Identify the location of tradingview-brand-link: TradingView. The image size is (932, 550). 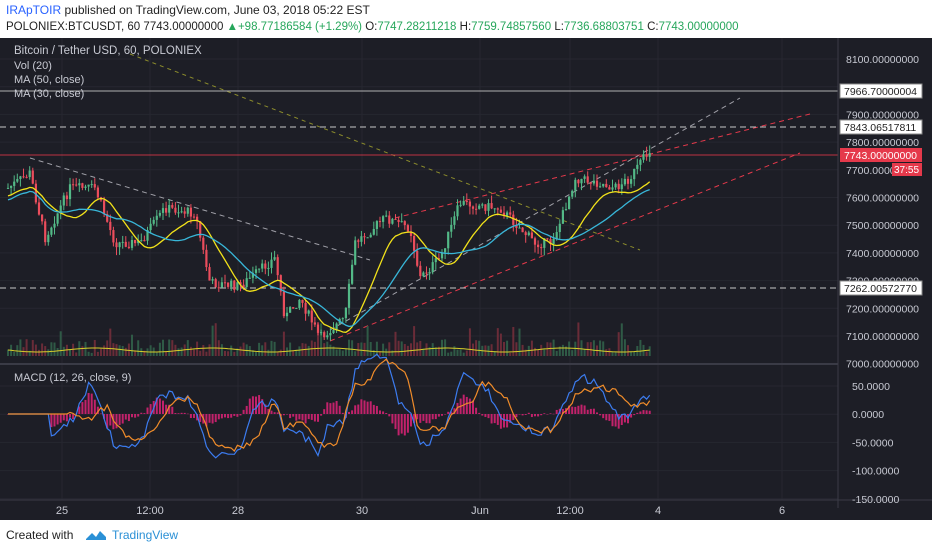
(145, 535).